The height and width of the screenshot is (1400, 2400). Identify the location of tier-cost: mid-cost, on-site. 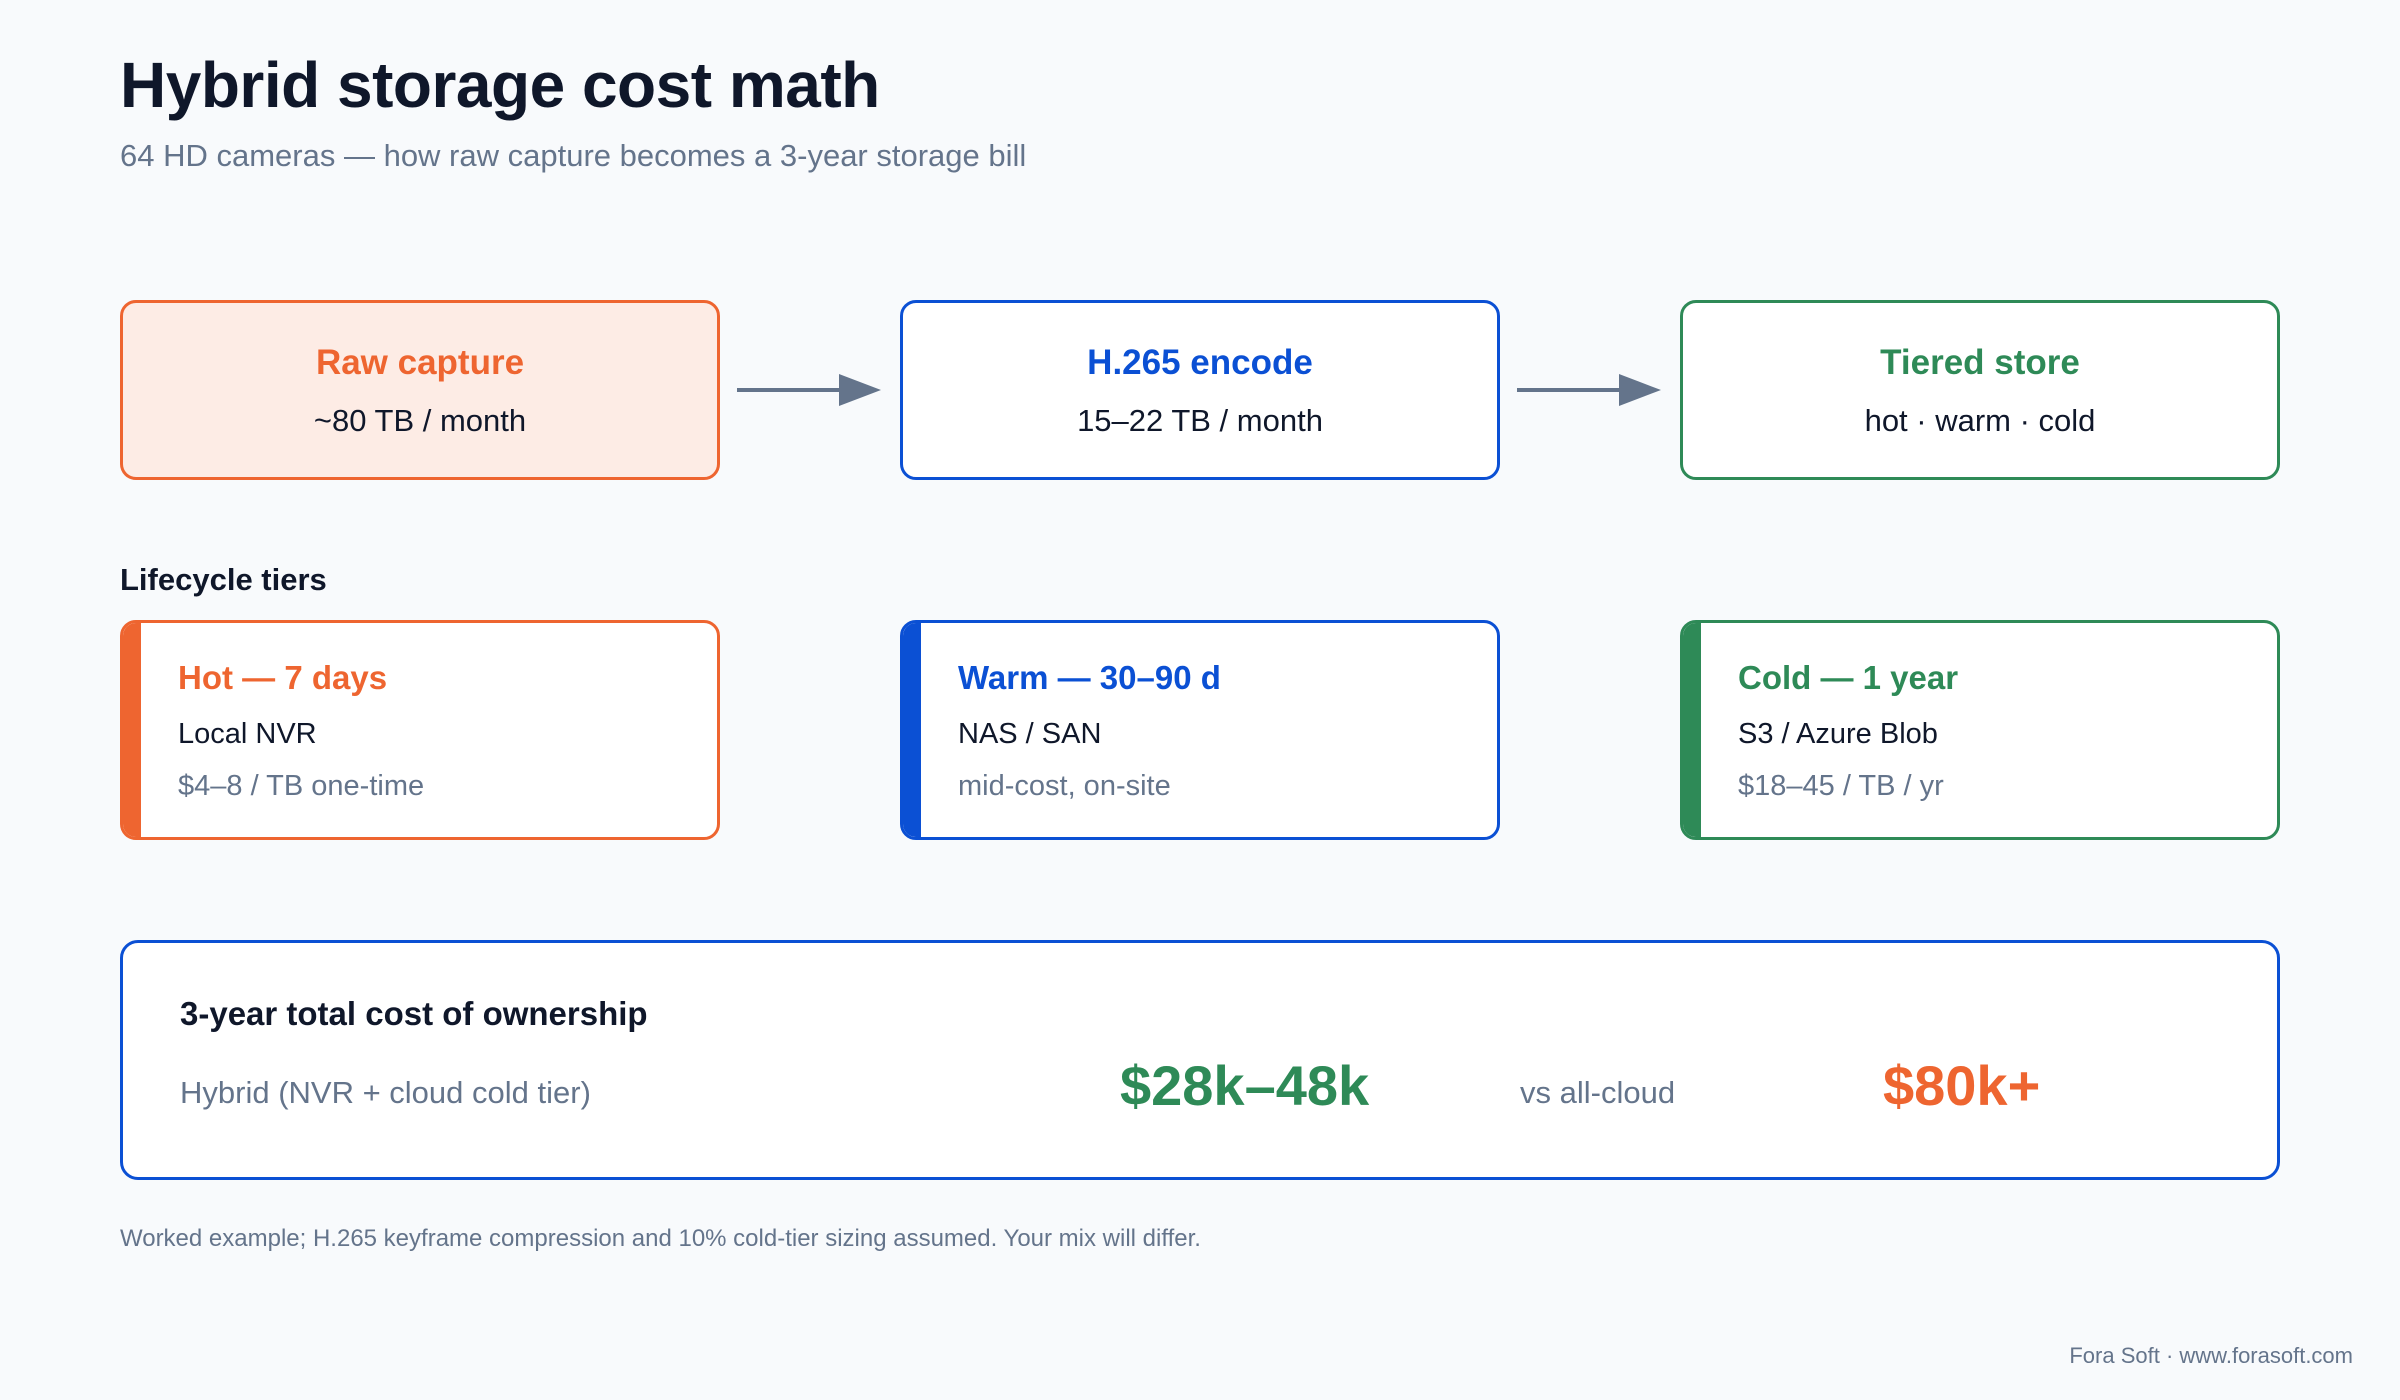
(1064, 786).